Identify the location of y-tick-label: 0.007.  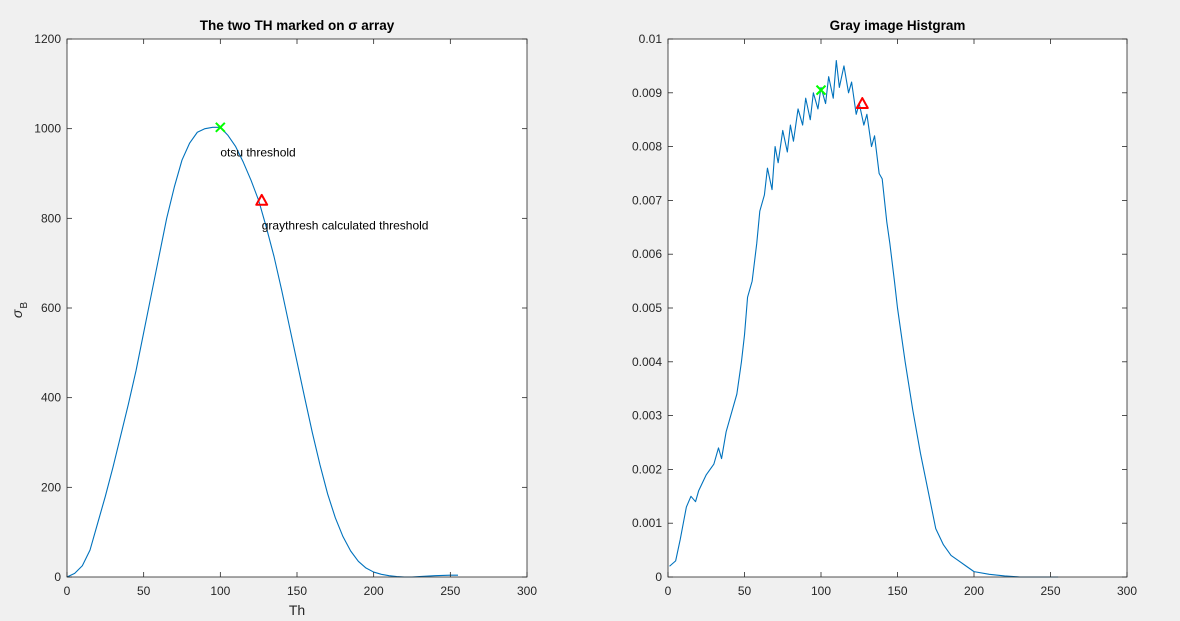
(647, 200).